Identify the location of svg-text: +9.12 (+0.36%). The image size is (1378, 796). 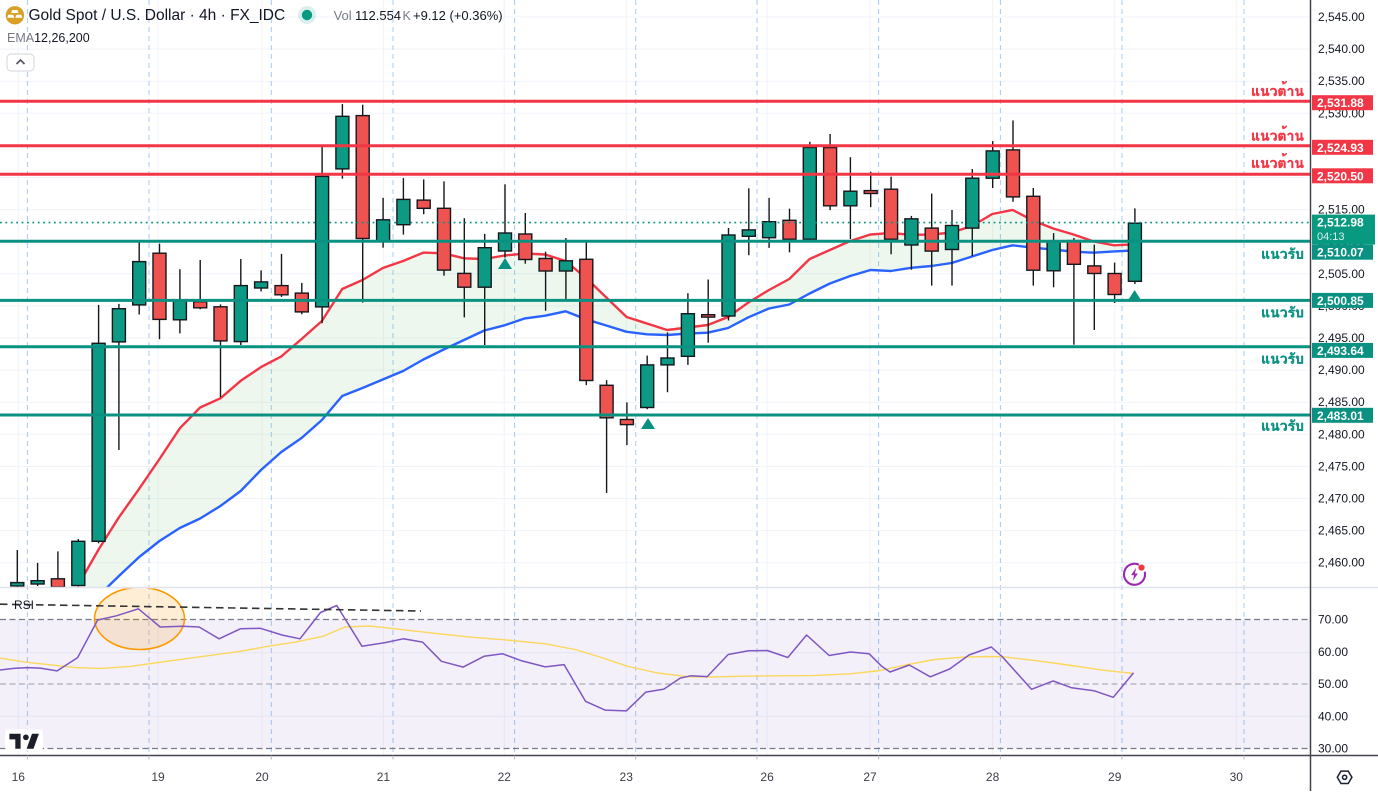
(458, 15).